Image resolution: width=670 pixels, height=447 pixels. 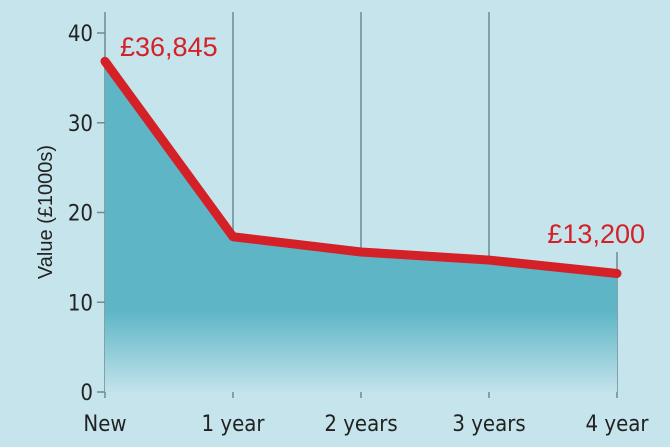 I want to click on x-tick-label: 1 year, so click(x=233, y=424).